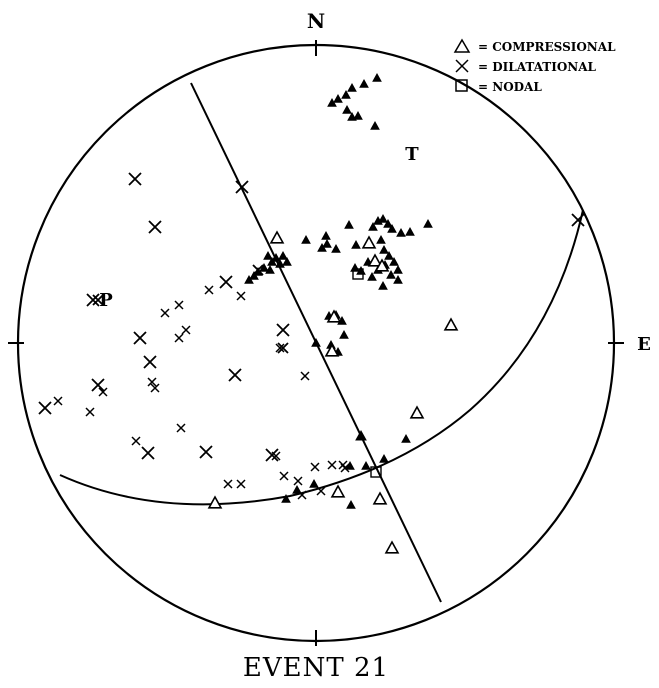  What do you see at coordinates (462, 66) in the screenshot?
I see `legend-cross-icon` at bounding box center [462, 66].